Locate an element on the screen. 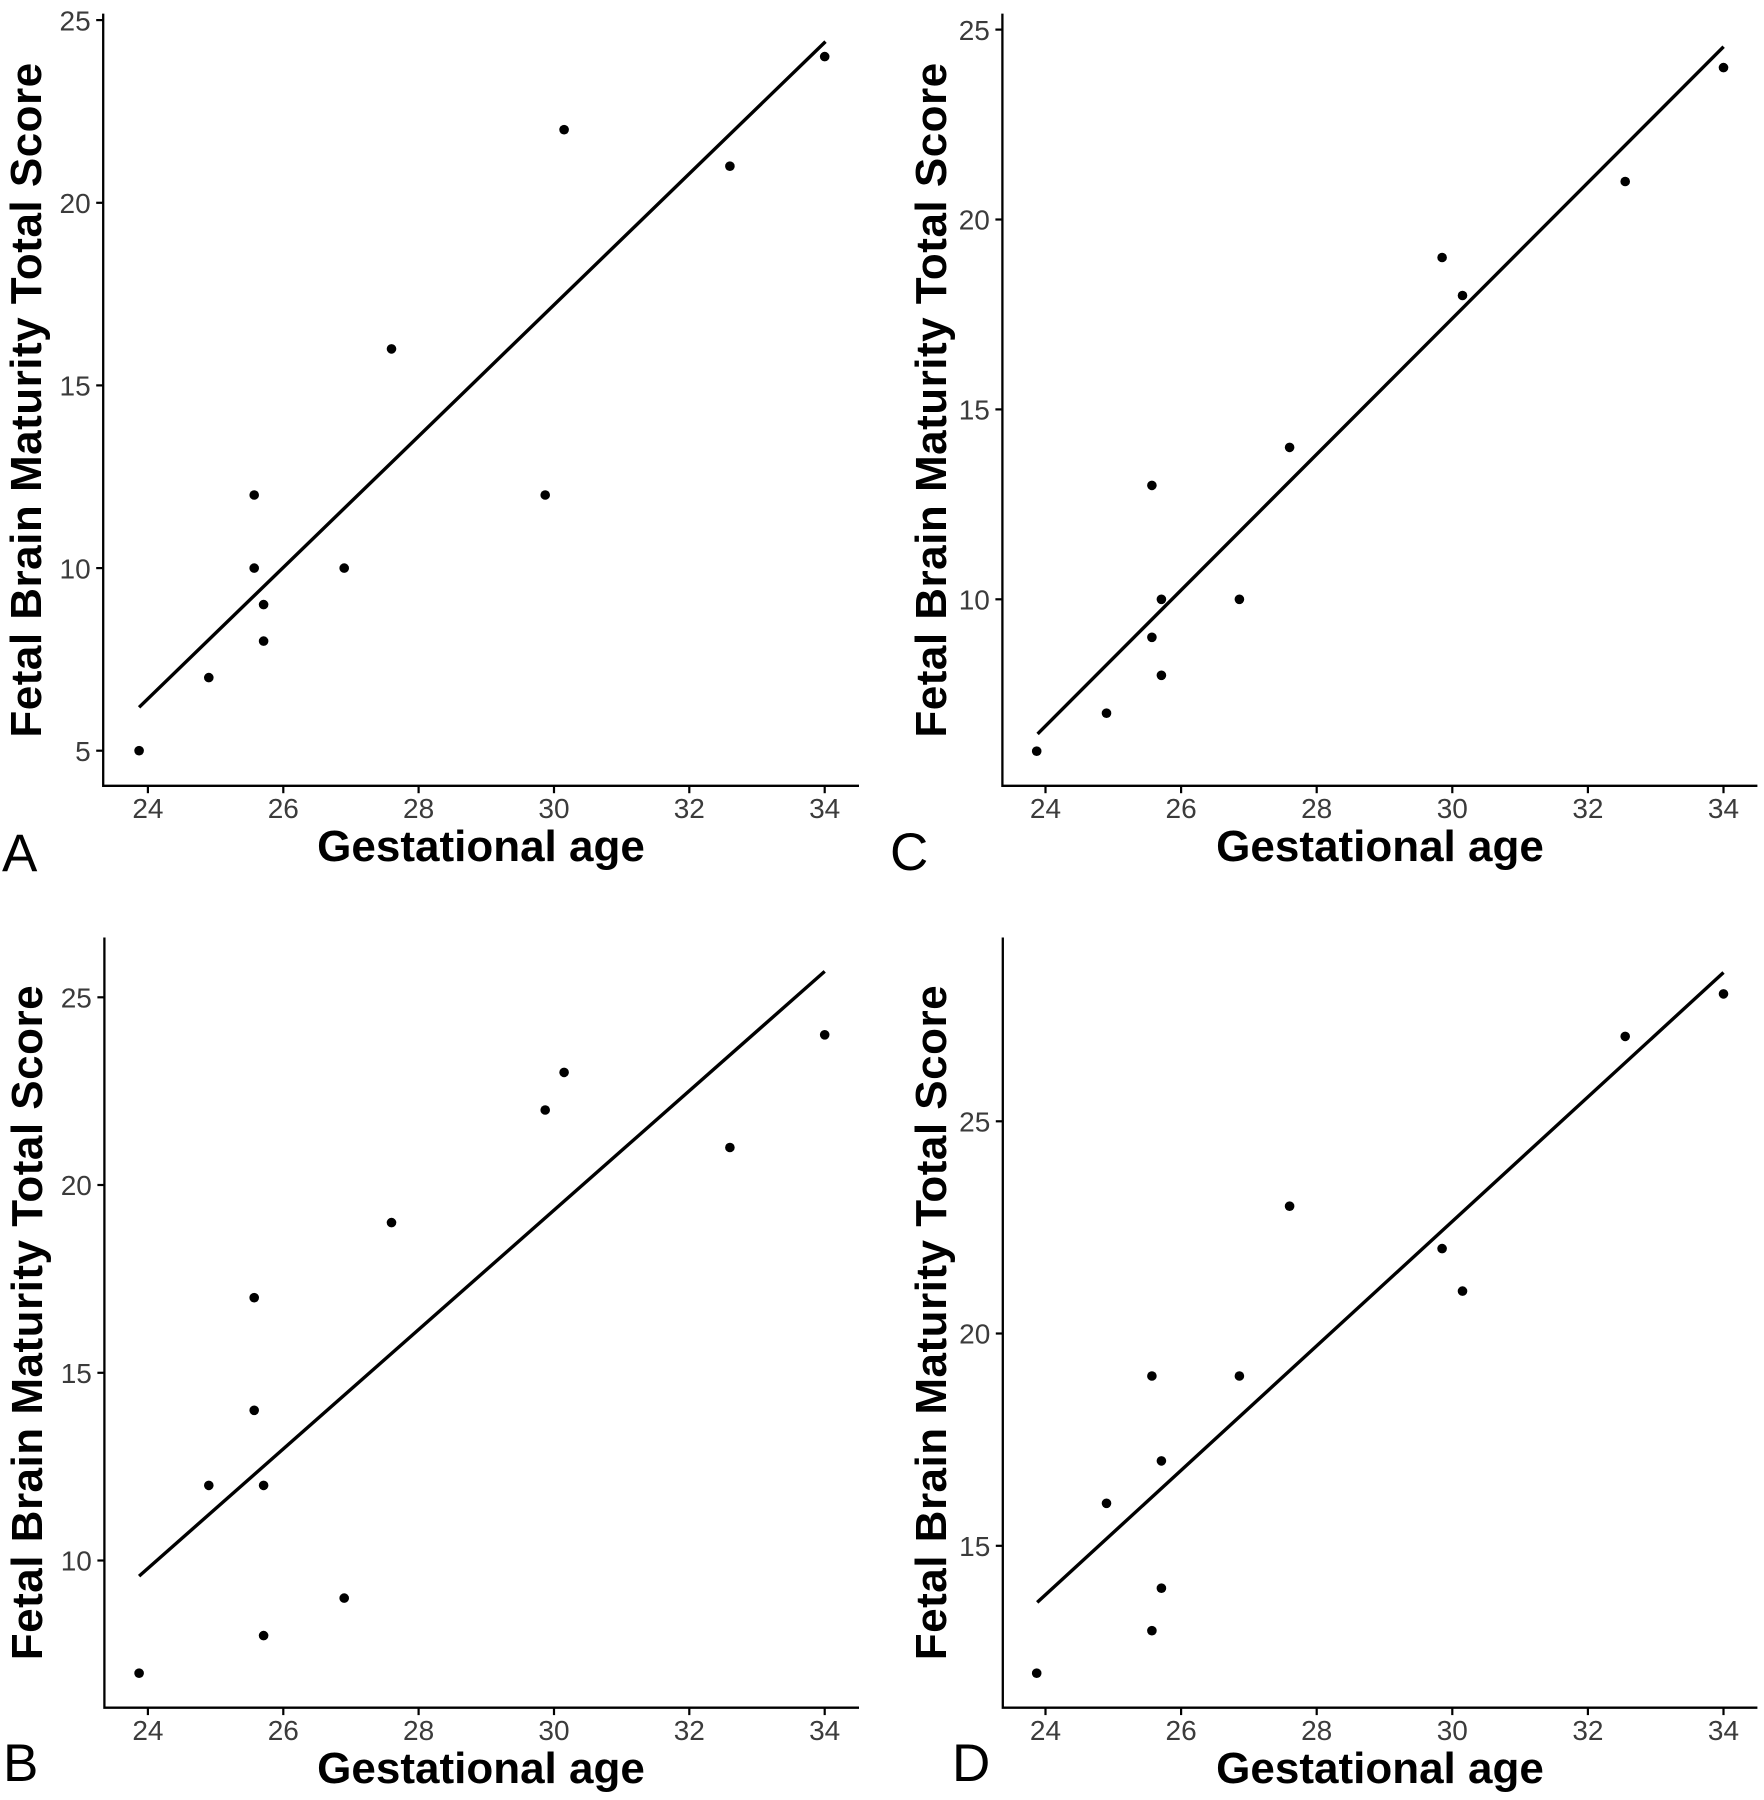 The width and height of the screenshot is (1764, 1800). svg-text: B is located at coordinates (20, 1763).